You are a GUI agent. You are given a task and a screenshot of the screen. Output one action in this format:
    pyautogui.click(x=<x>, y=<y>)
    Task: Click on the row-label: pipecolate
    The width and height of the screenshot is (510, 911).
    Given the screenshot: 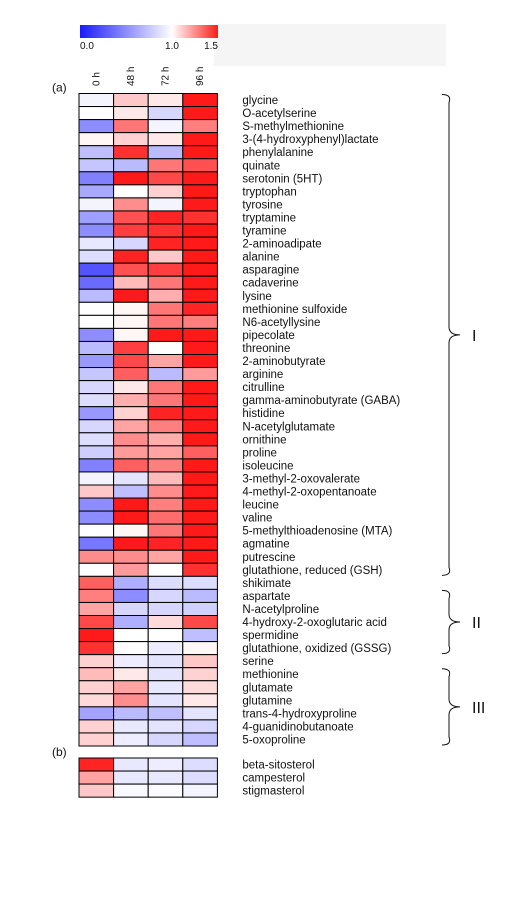 What is the action you would take?
    pyautogui.click(x=268, y=336)
    